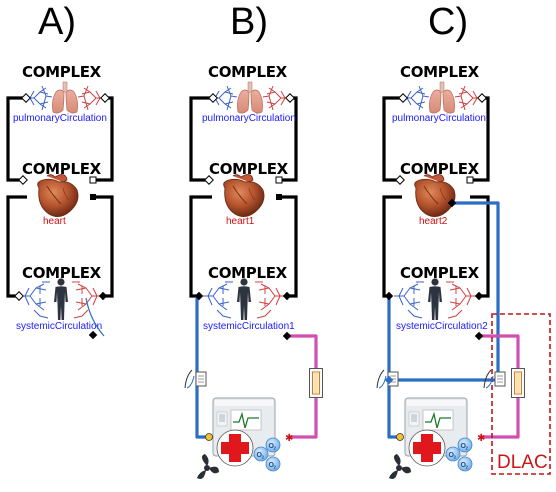  I want to click on panel-a-label: A), so click(57, 22).